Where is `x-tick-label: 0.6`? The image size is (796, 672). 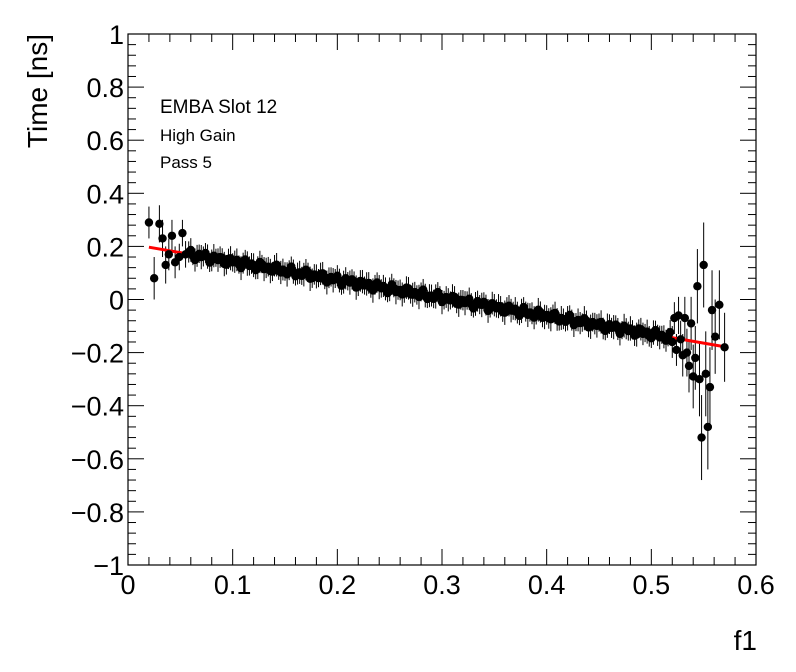 x-tick-label: 0.6 is located at coordinates (756, 585).